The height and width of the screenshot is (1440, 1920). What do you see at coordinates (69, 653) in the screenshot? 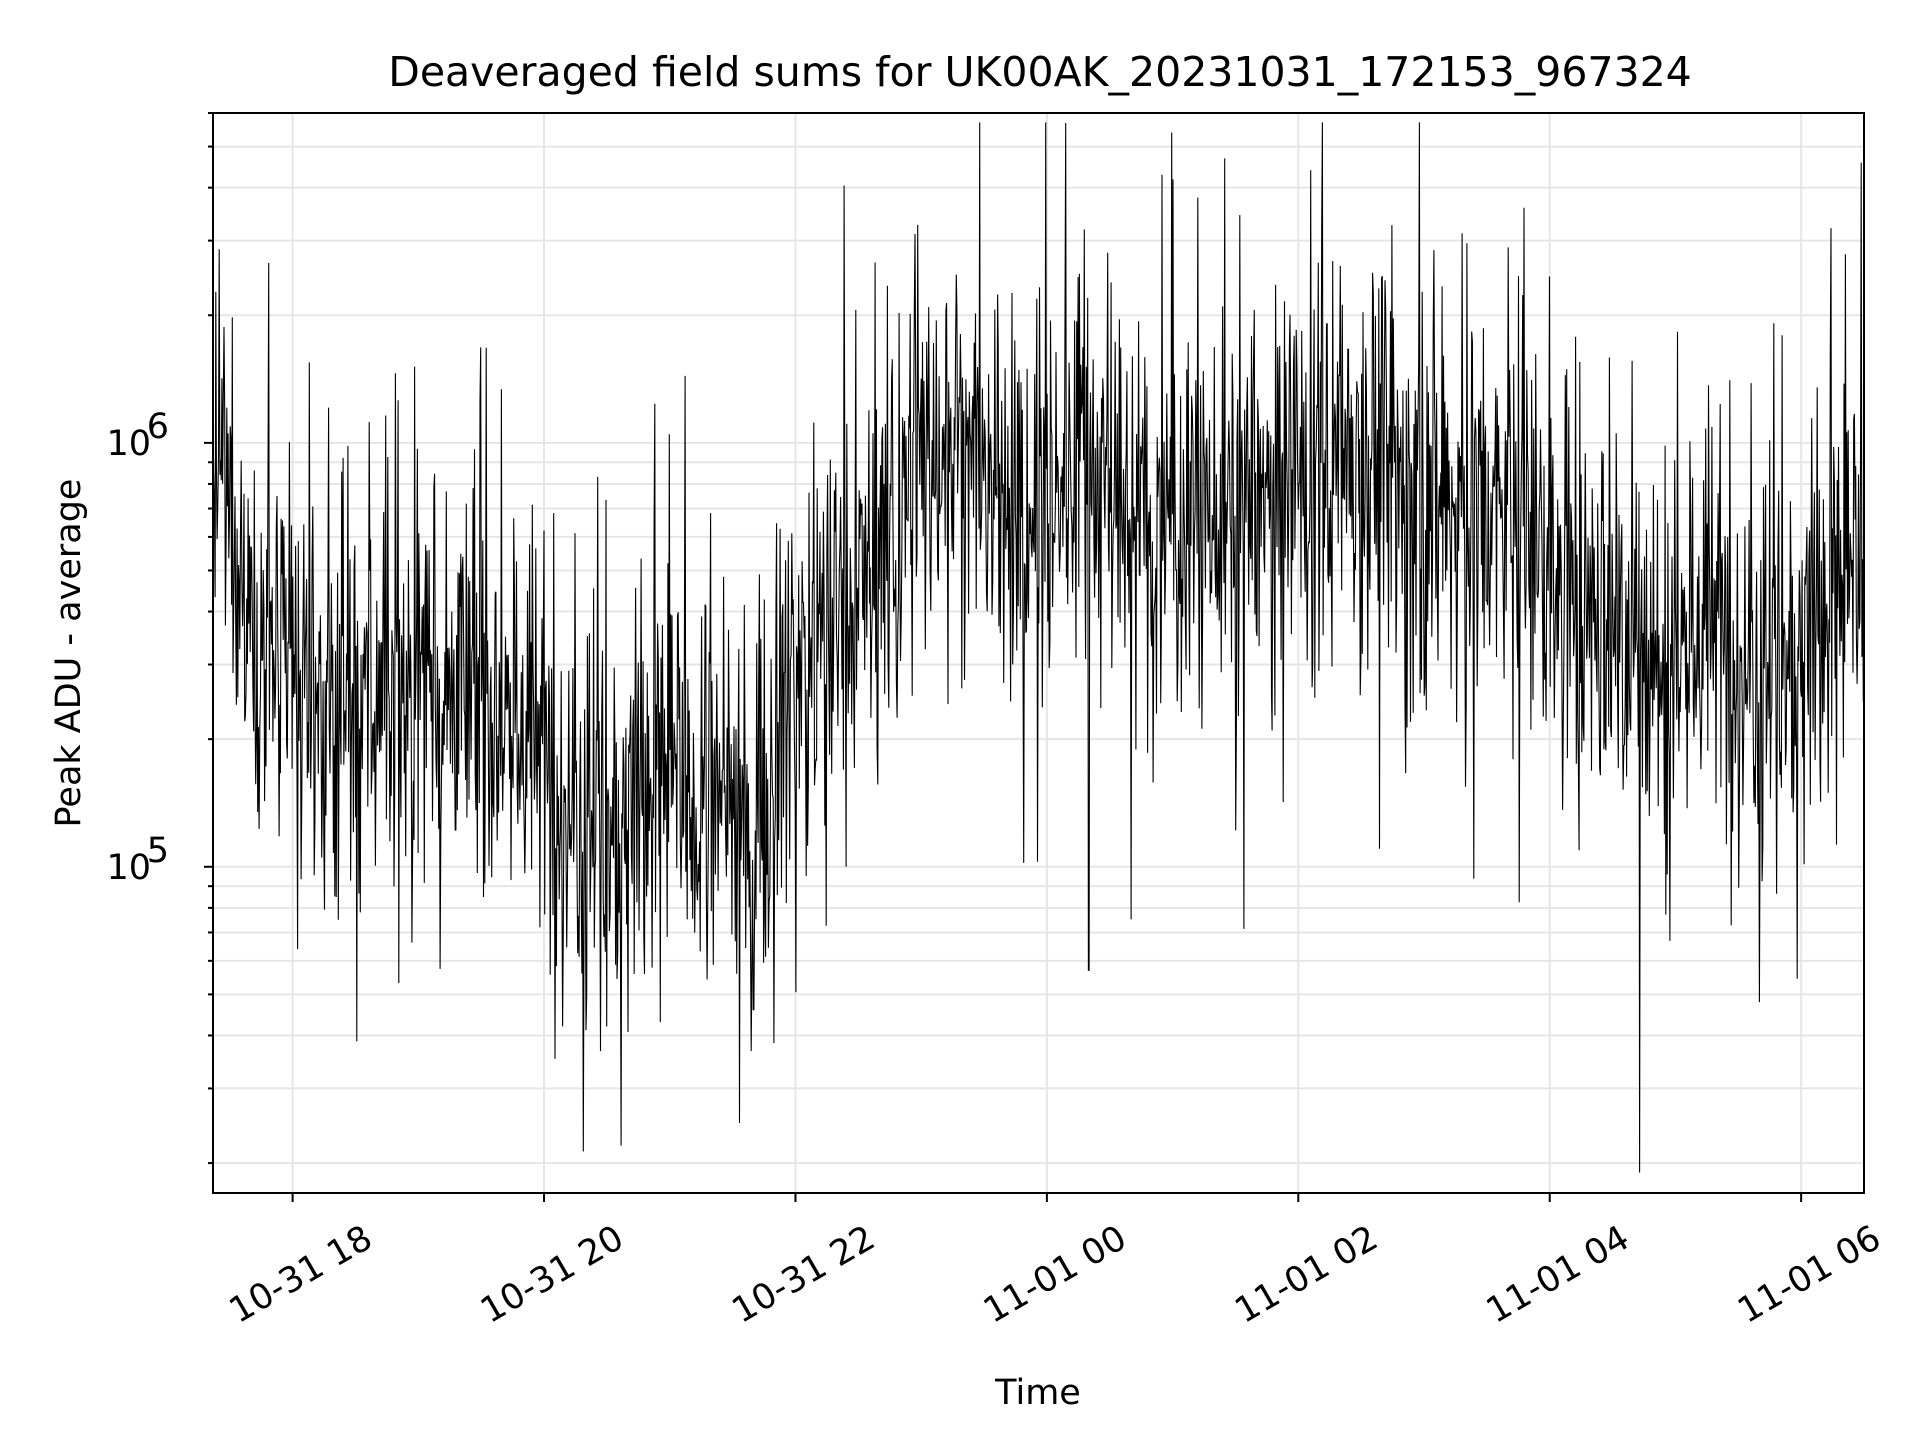
I see `y-axis-label: Peak ADU - average` at bounding box center [69, 653].